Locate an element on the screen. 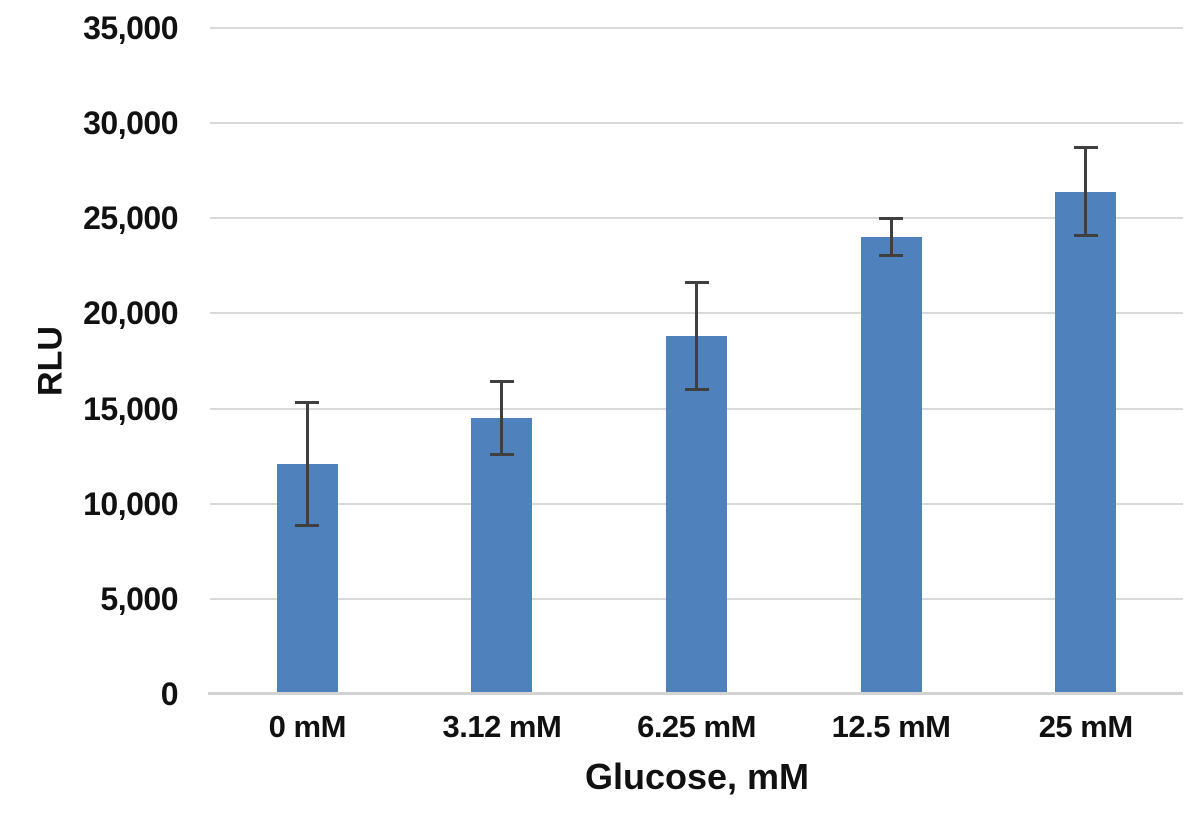 This screenshot has width=1200, height=828. x-axis-tick-label: 6.25 mM is located at coordinates (696, 726).